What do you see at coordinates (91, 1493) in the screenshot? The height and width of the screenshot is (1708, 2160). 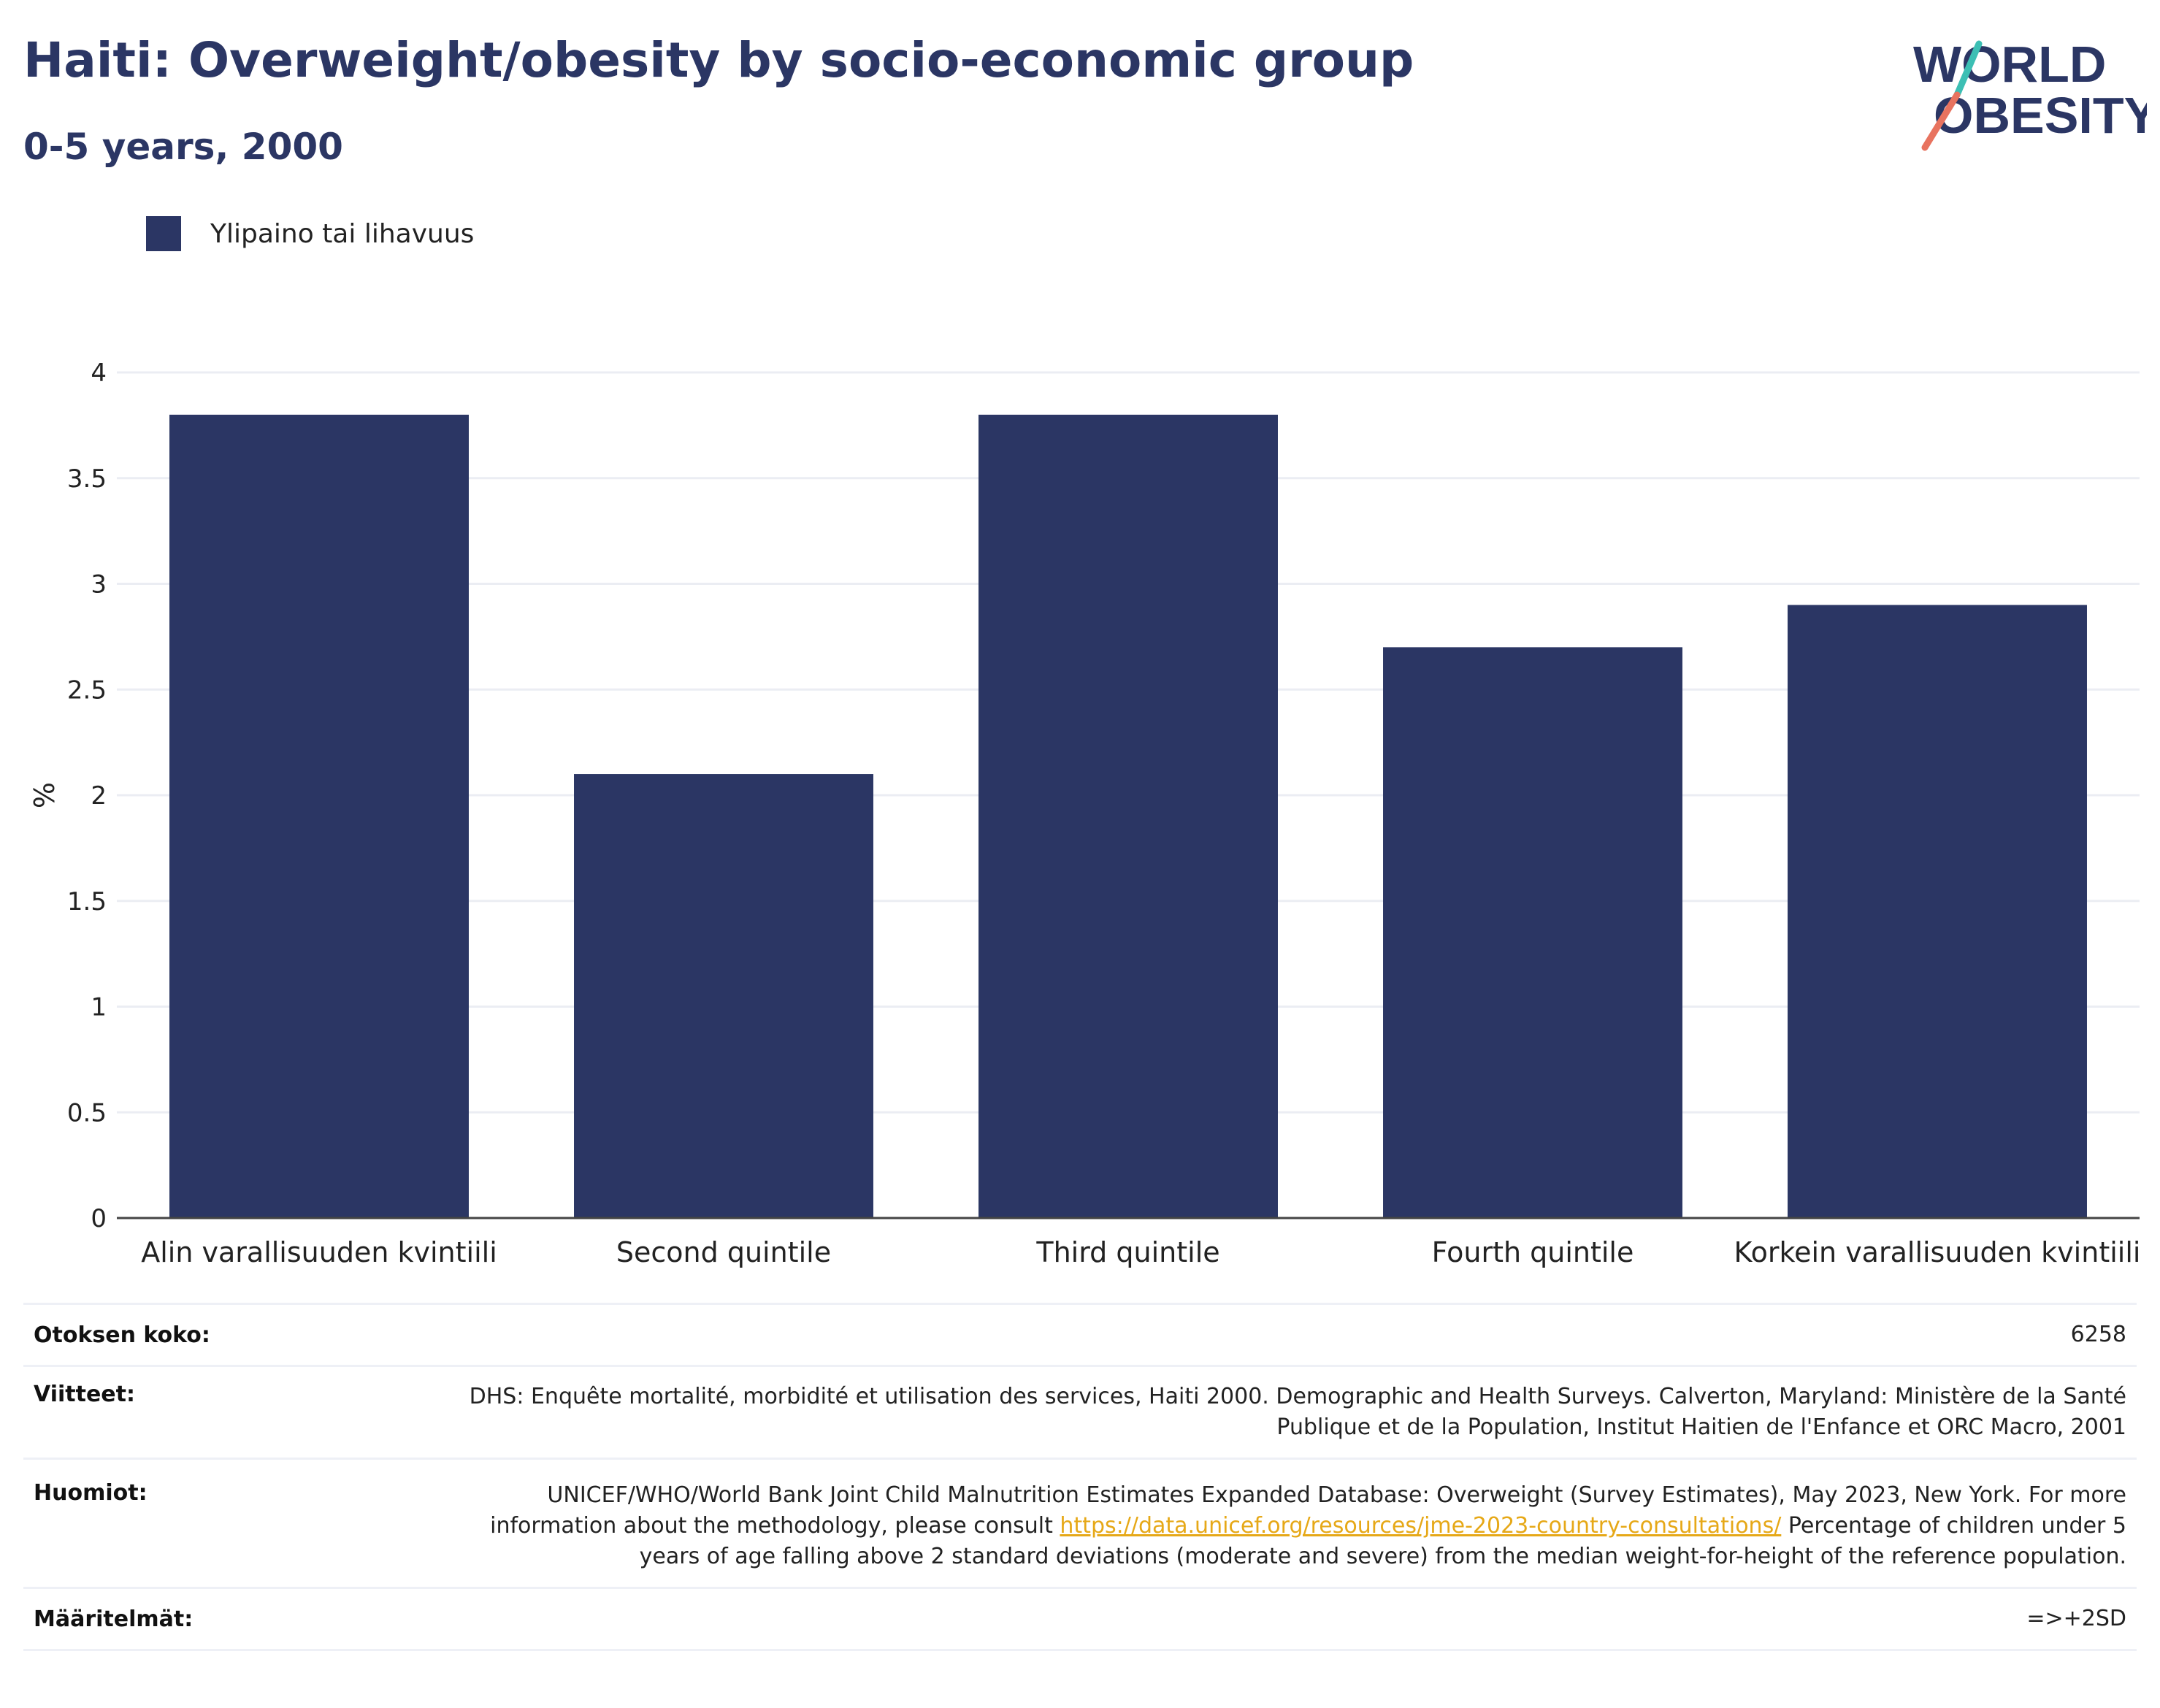 I see `meta-notes-key: Huomiot:` at bounding box center [91, 1493].